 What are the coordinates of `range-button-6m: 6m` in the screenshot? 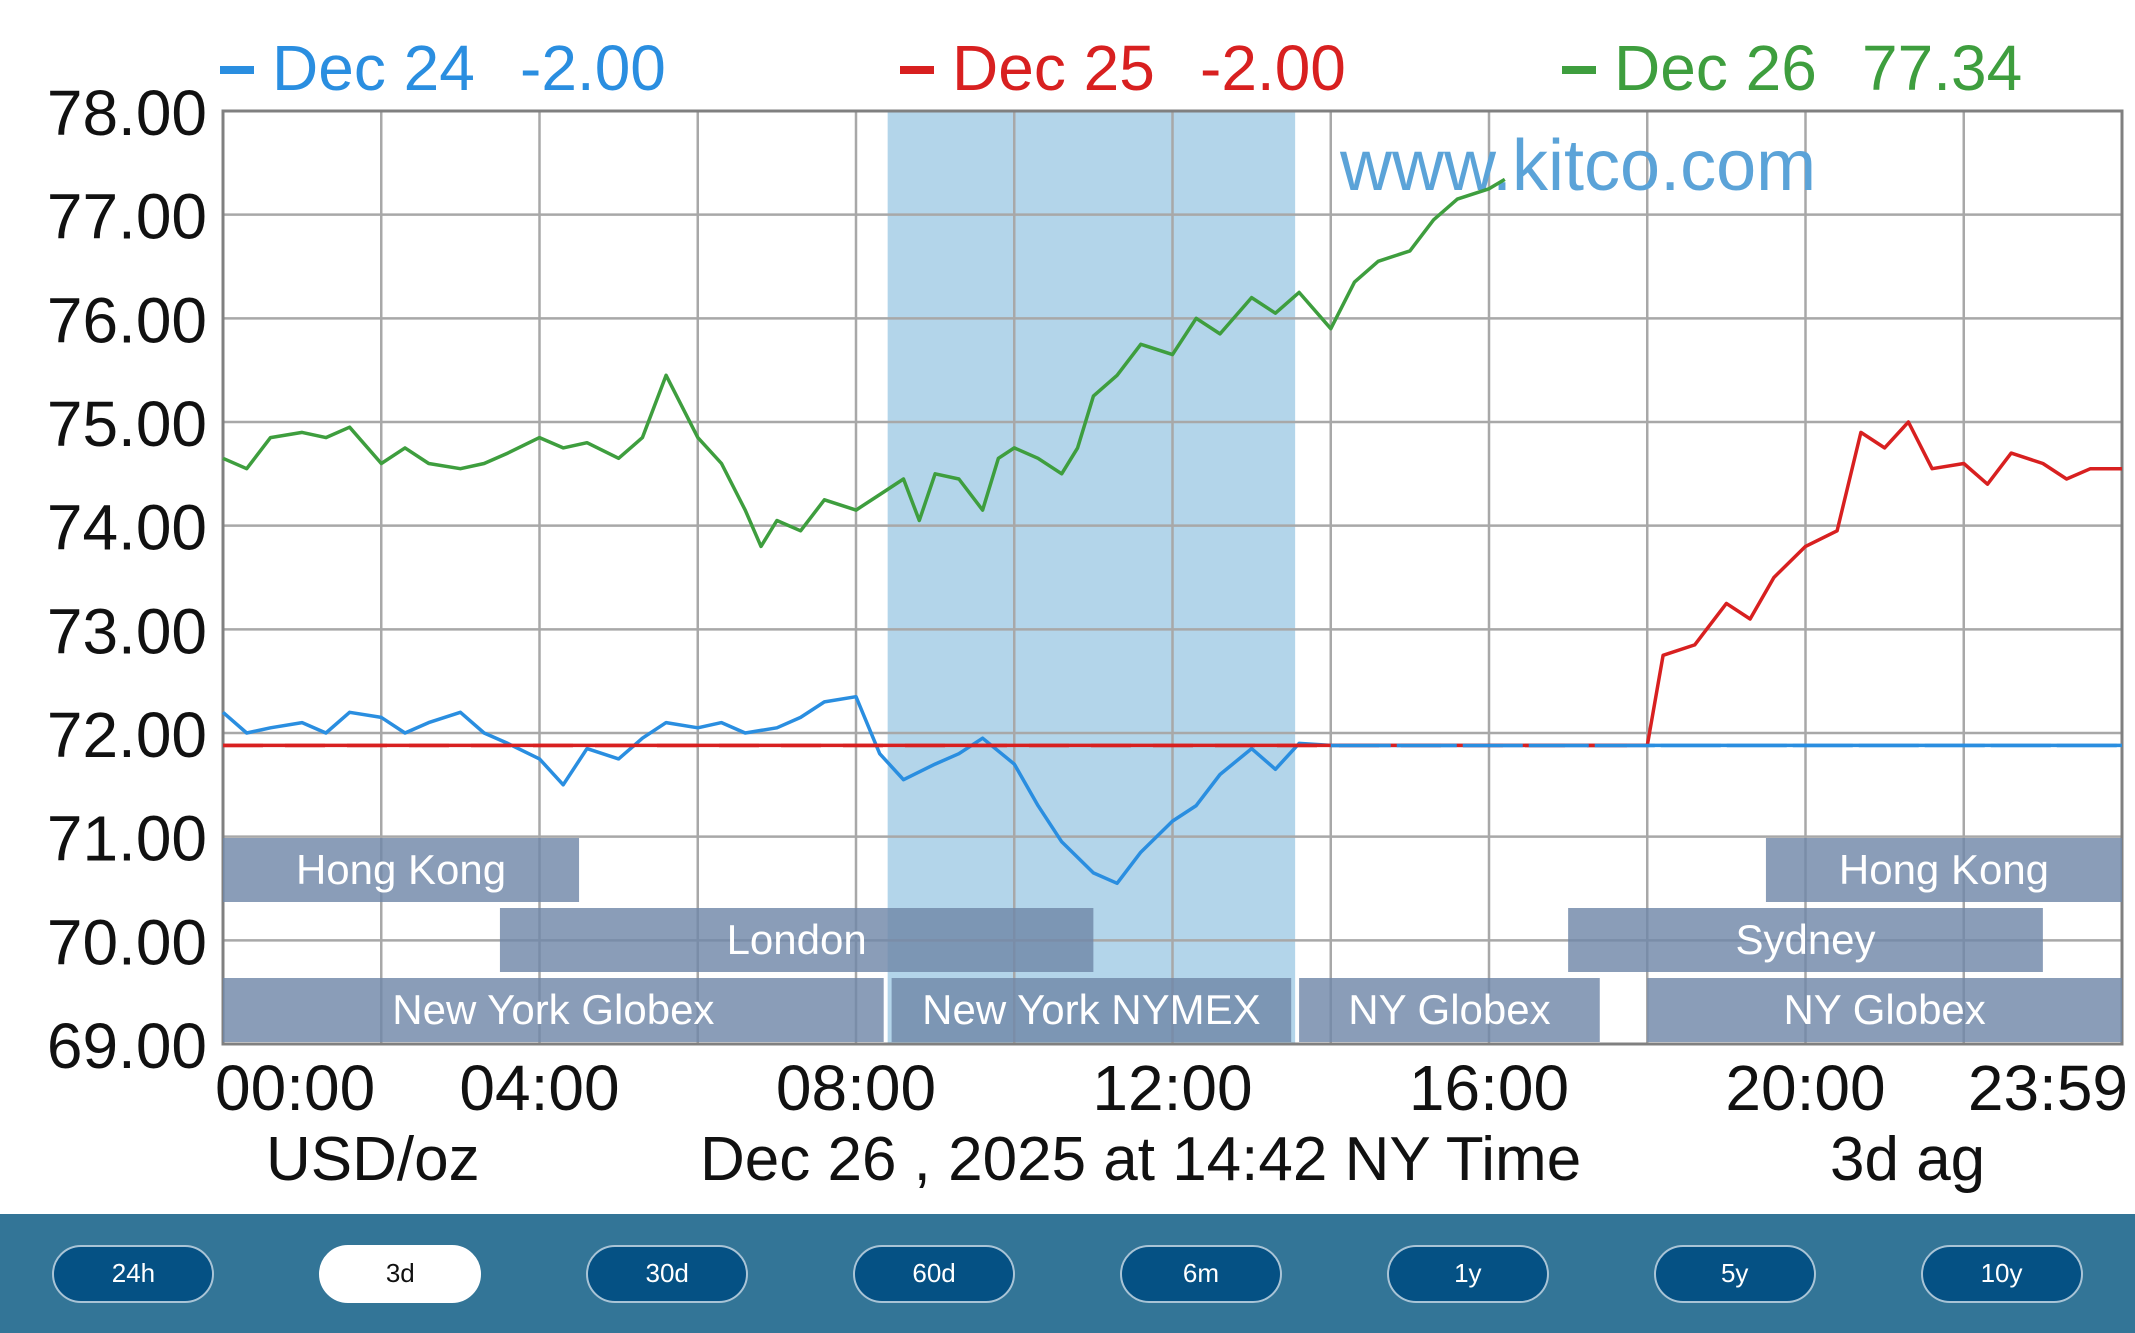 It's located at (1200, 1273).